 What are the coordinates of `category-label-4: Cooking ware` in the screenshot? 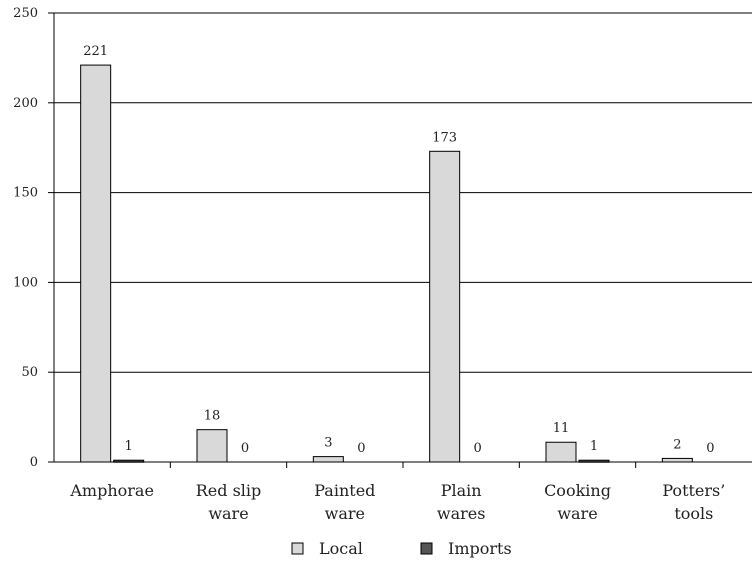 It's located at (577, 502).